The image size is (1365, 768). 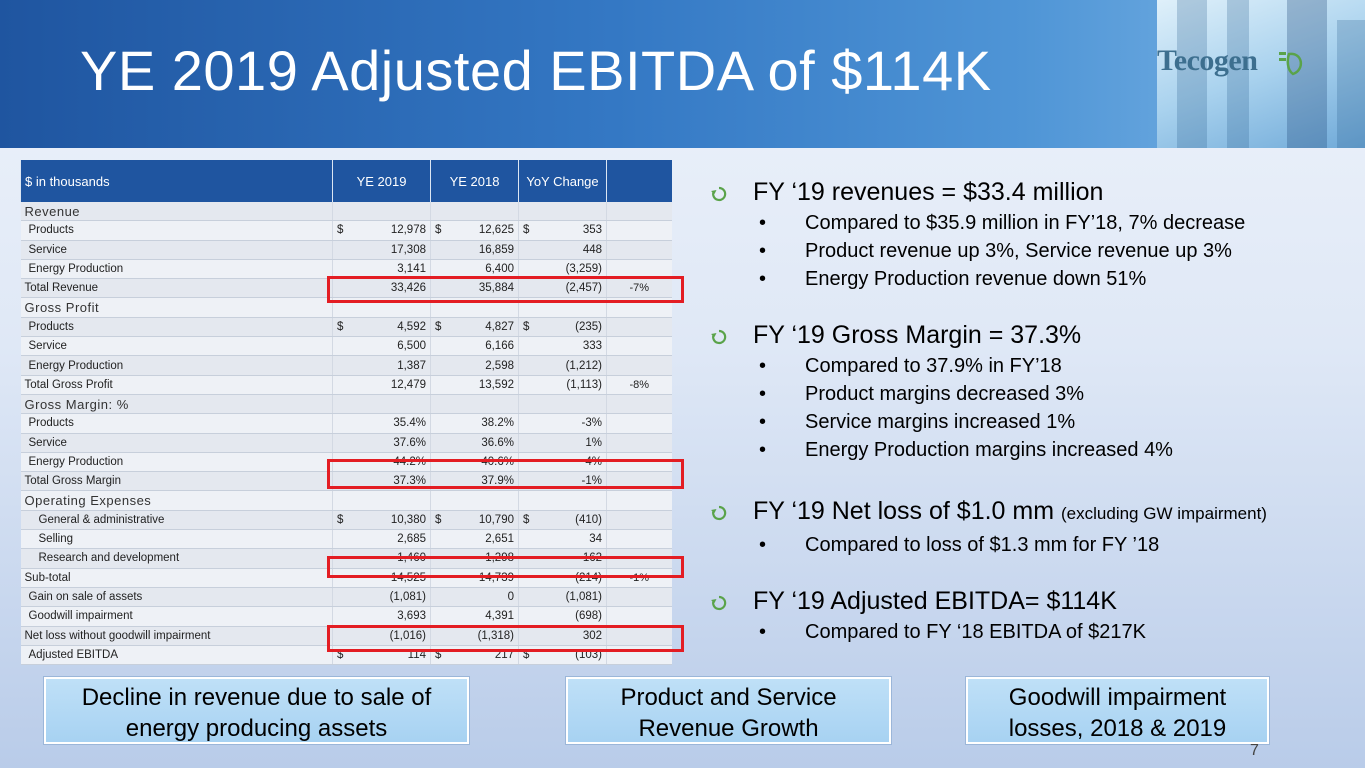 I want to click on row-label: Gain on sale of assets, so click(x=176, y=597).